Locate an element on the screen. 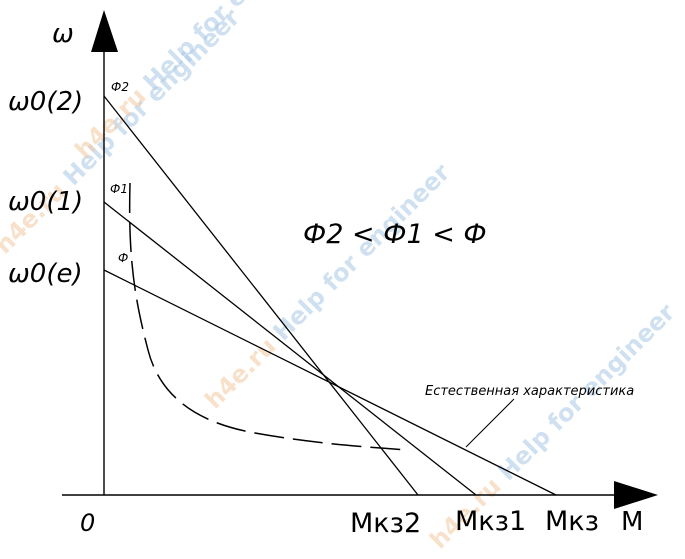 The height and width of the screenshot is (559, 685). label-phi1: Ф1 is located at coordinates (119, 189).